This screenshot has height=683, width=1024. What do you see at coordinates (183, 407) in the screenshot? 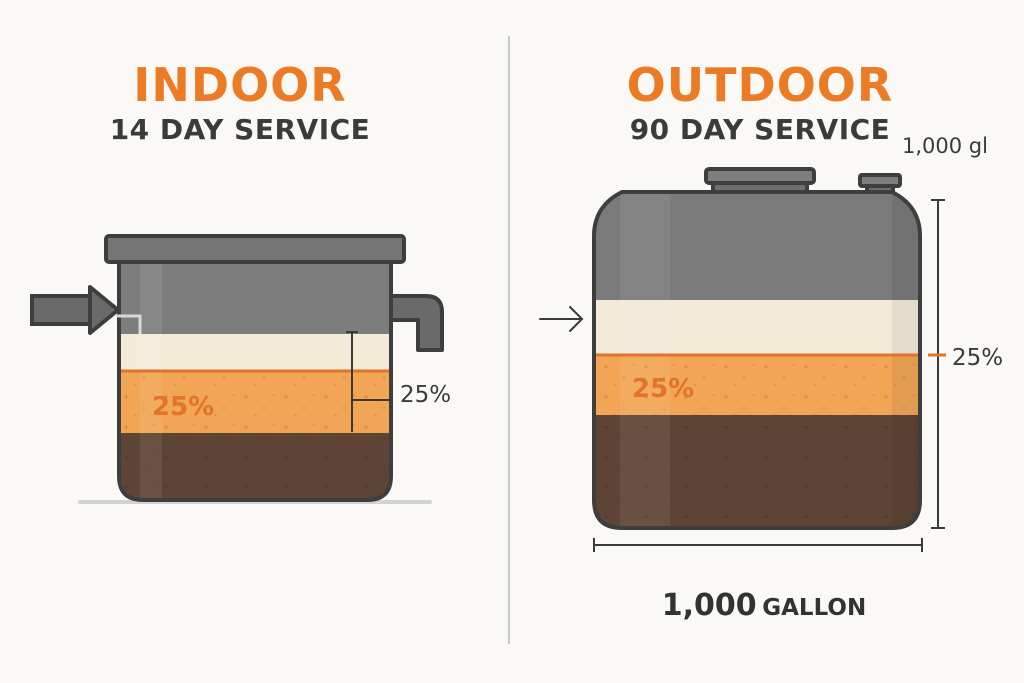
I see `indoor-layer-percent: 25%` at bounding box center [183, 407].